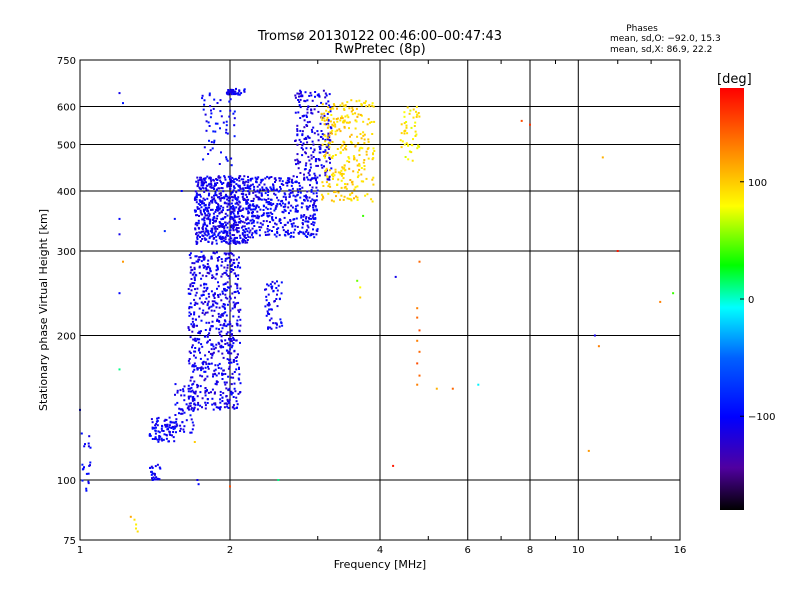  What do you see at coordinates (380, 550) in the screenshot?
I see `x-tick-label: 4` at bounding box center [380, 550].